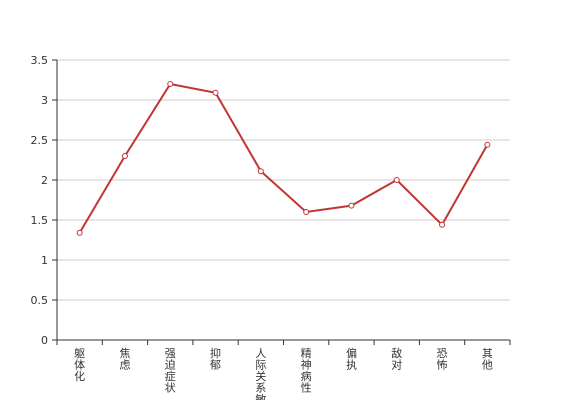  I want to click on x-tick-label: 焦虑, so click(124, 359).